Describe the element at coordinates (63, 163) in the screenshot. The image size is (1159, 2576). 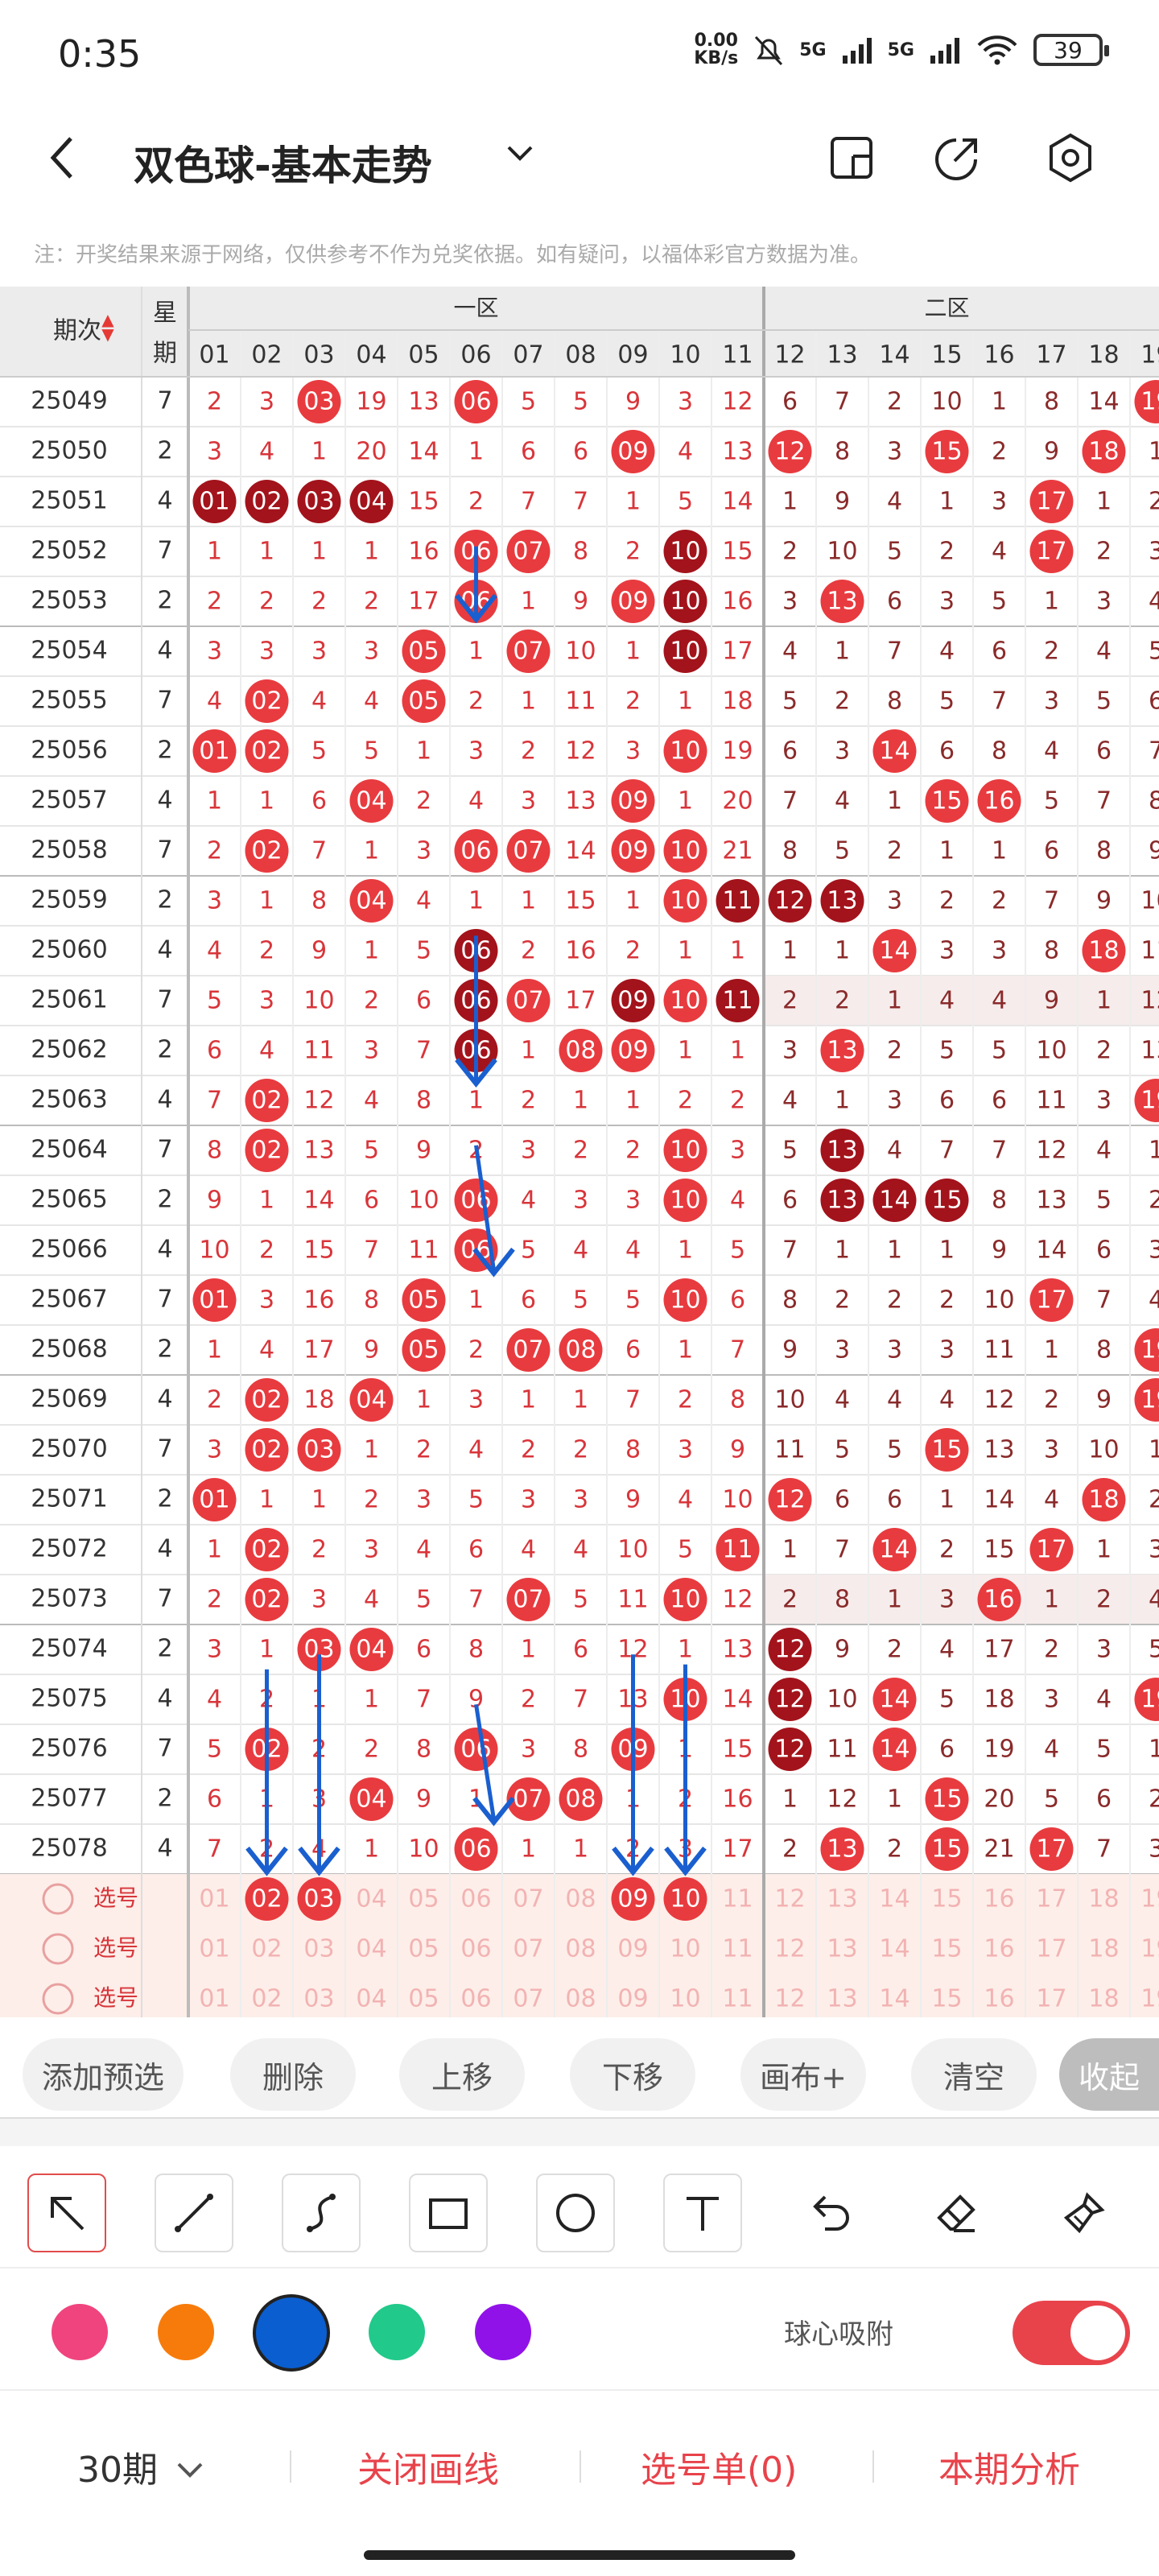
I see `back-button` at that location.